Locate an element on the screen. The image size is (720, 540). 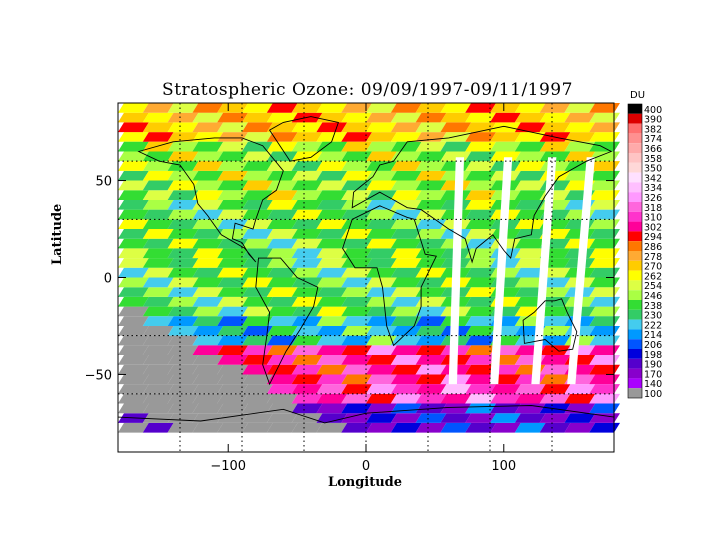
x-tick-label: −100 is located at coordinates (228, 466).